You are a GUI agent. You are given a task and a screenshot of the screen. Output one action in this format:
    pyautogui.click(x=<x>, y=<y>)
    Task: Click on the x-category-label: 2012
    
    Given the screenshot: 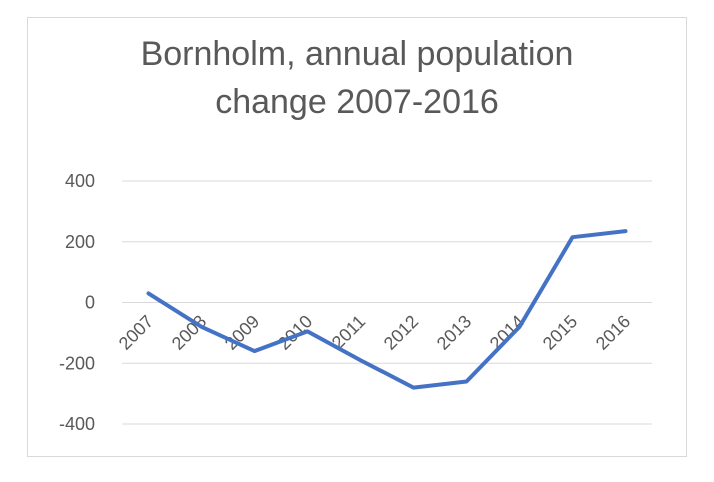 What is the action you would take?
    pyautogui.click(x=401, y=332)
    